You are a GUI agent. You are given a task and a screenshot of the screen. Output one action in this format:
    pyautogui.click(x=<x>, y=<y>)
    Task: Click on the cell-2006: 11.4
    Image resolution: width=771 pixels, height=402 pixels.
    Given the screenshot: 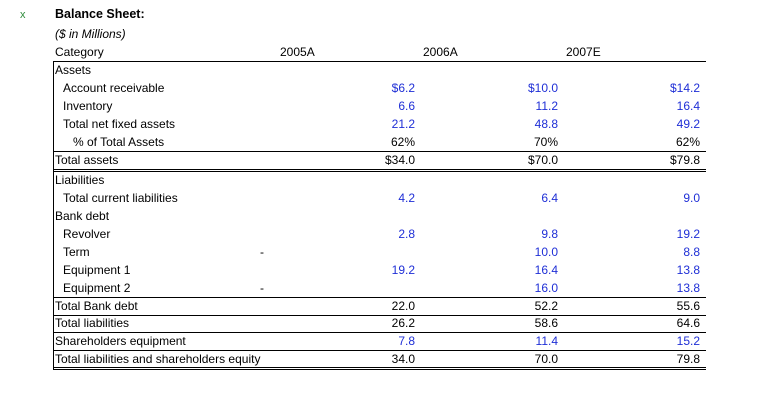 What is the action you would take?
    pyautogui.click(x=546, y=341)
    